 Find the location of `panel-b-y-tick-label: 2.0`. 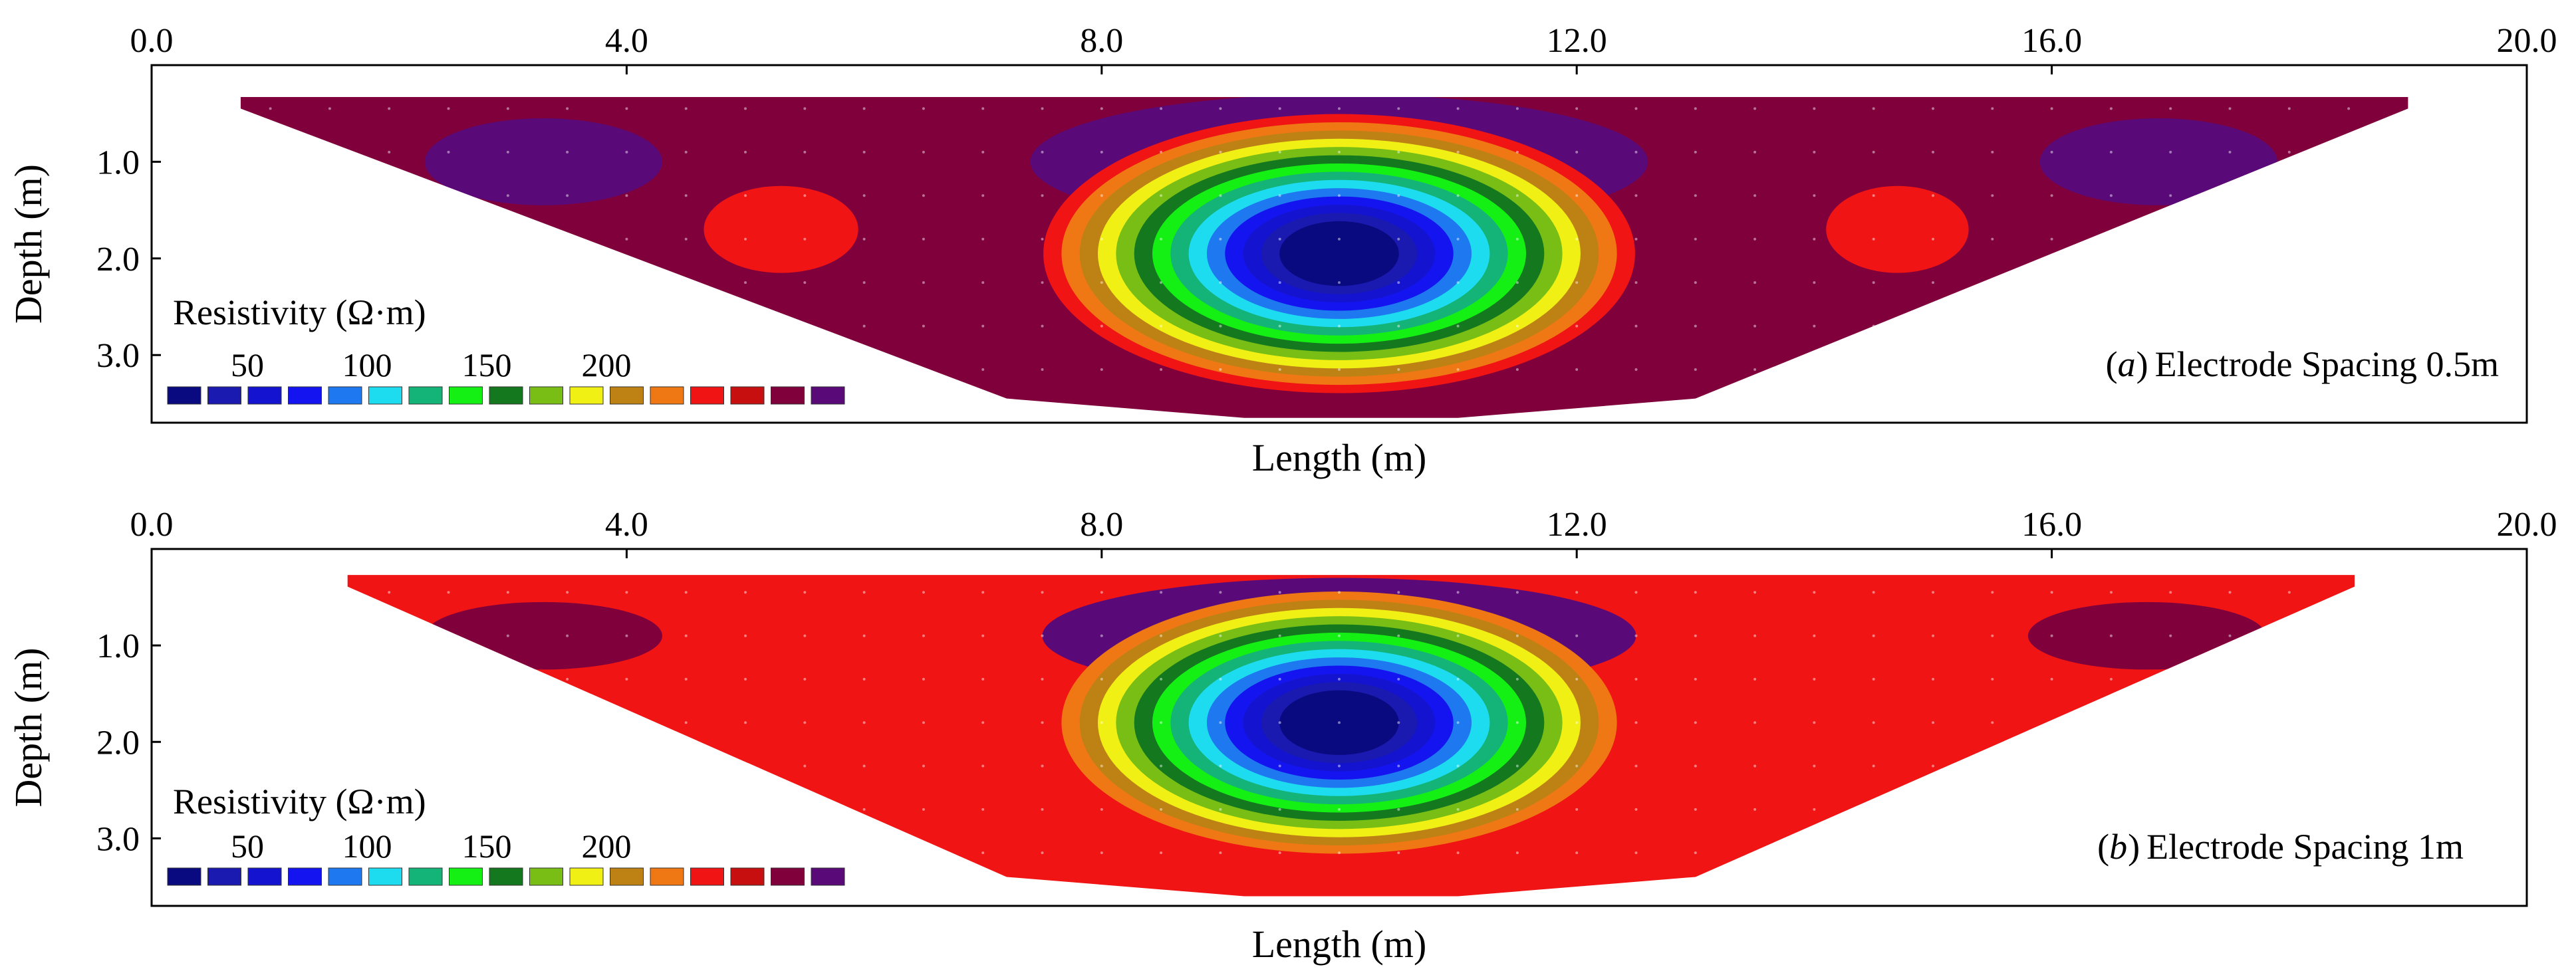

panel-b-y-tick-label: 2.0 is located at coordinates (118, 743).